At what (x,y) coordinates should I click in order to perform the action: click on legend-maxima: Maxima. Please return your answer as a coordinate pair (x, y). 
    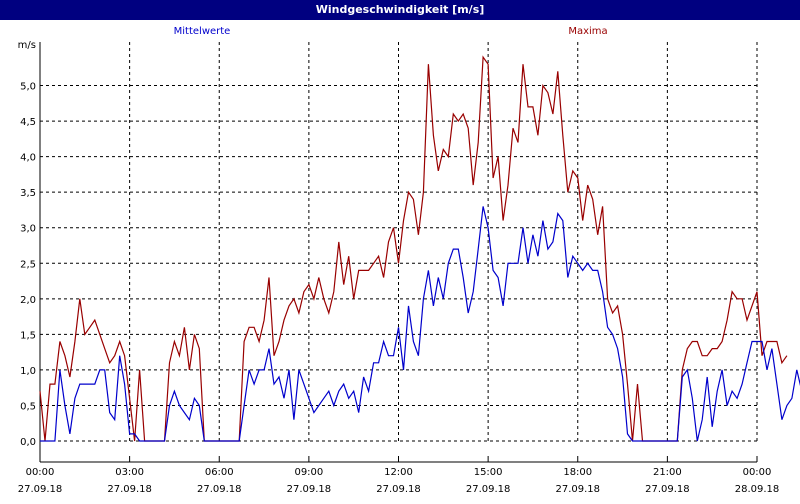
    Looking at the image, I should click on (587, 31).